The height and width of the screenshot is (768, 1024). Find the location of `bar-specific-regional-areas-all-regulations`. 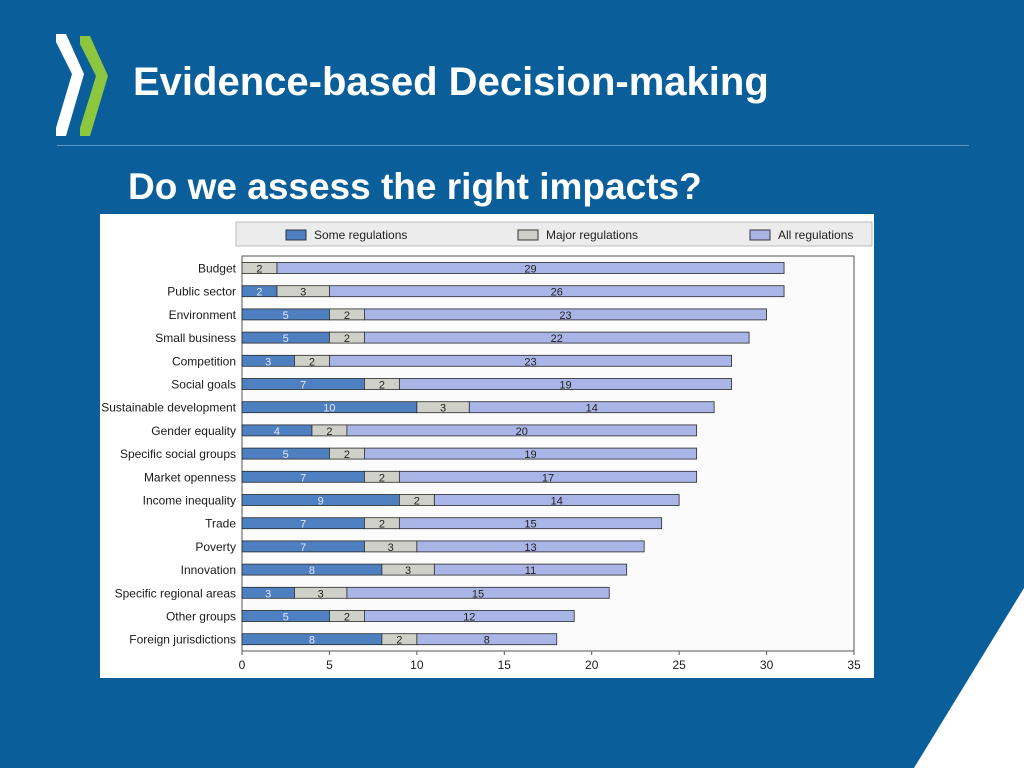

bar-specific-regional-areas-all-regulations is located at coordinates (478, 592).